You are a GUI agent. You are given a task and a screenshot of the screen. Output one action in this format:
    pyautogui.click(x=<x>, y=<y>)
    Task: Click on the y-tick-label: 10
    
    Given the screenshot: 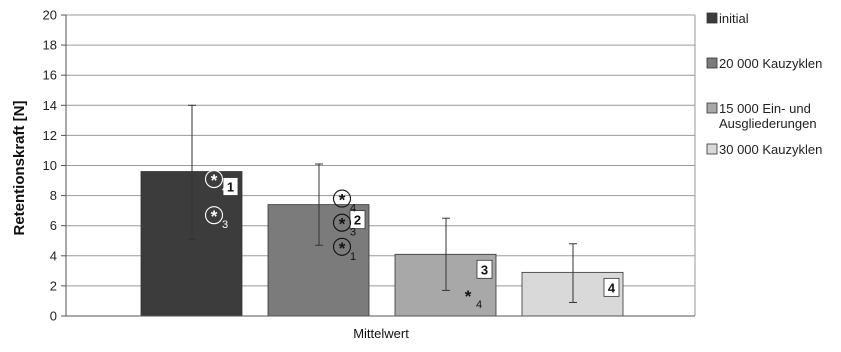 What is the action you would take?
    pyautogui.click(x=50, y=165)
    